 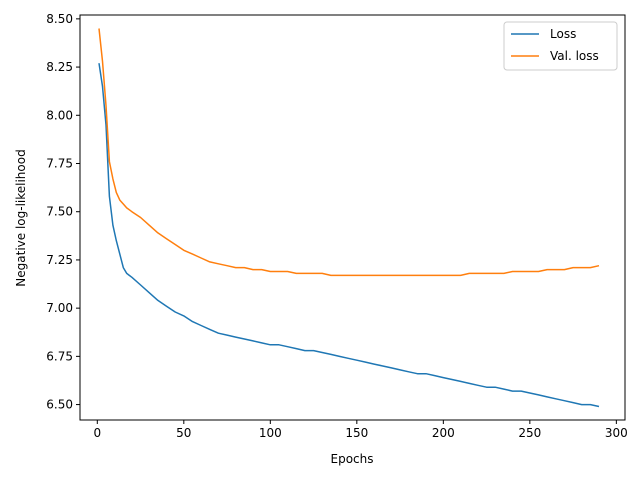 I want to click on legend-label-val-loss: Val. loss, so click(x=574, y=56).